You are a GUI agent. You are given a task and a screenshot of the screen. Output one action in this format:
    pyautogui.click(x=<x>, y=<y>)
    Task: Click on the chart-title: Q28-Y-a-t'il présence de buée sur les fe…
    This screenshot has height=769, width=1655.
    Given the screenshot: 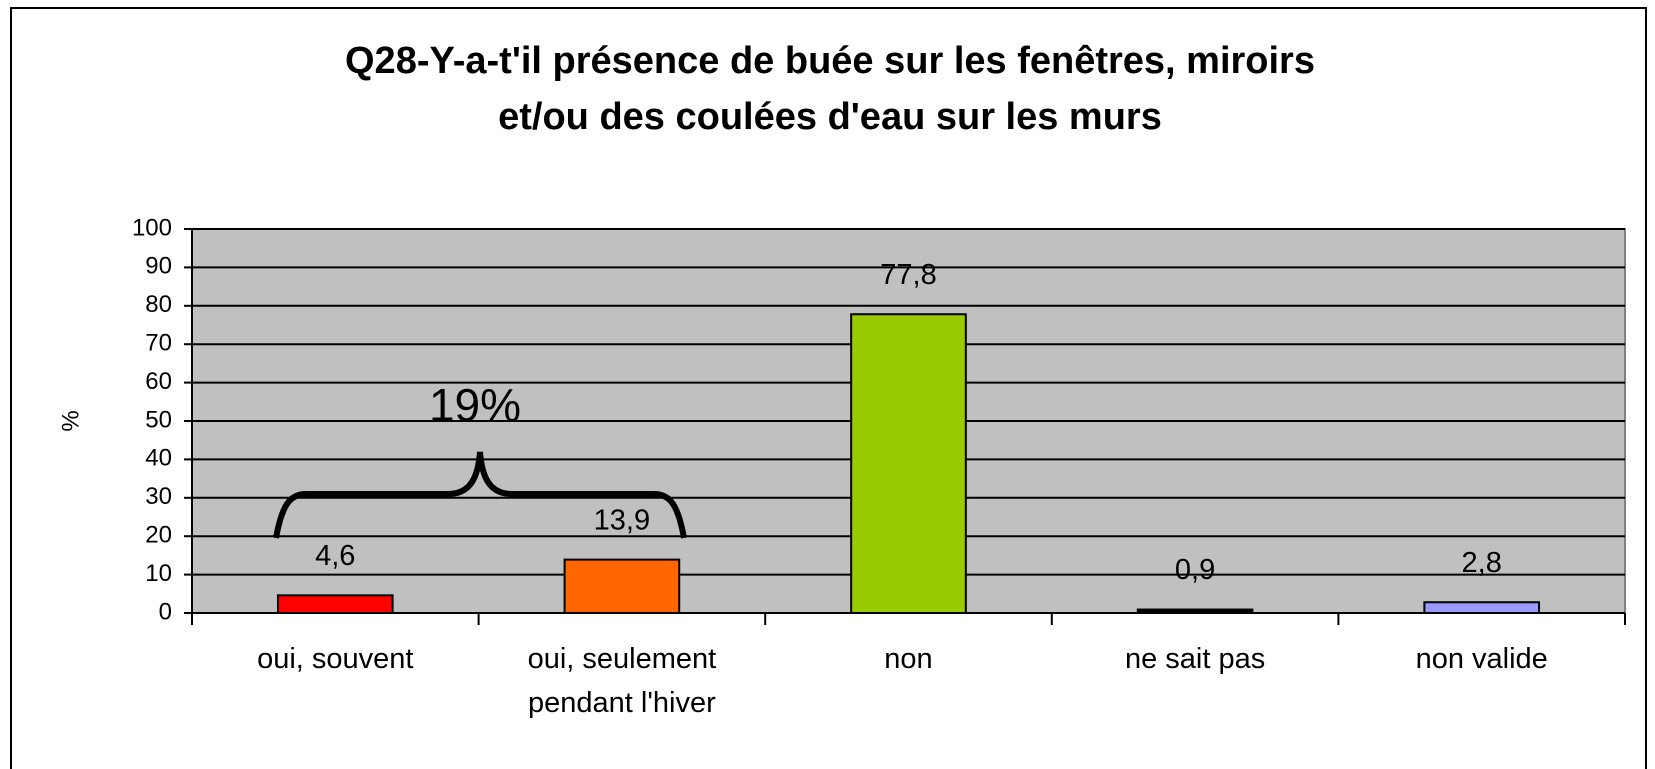 What is the action you would take?
    pyautogui.click(x=830, y=61)
    